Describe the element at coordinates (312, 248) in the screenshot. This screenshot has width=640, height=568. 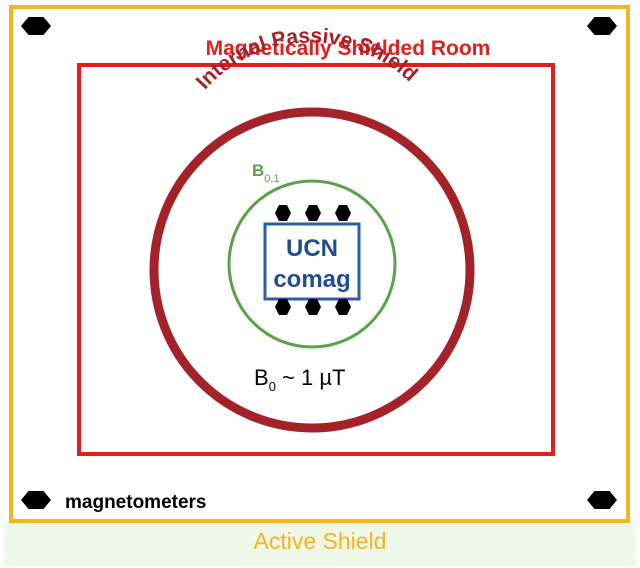
I see `ucn-label: UCN` at that location.